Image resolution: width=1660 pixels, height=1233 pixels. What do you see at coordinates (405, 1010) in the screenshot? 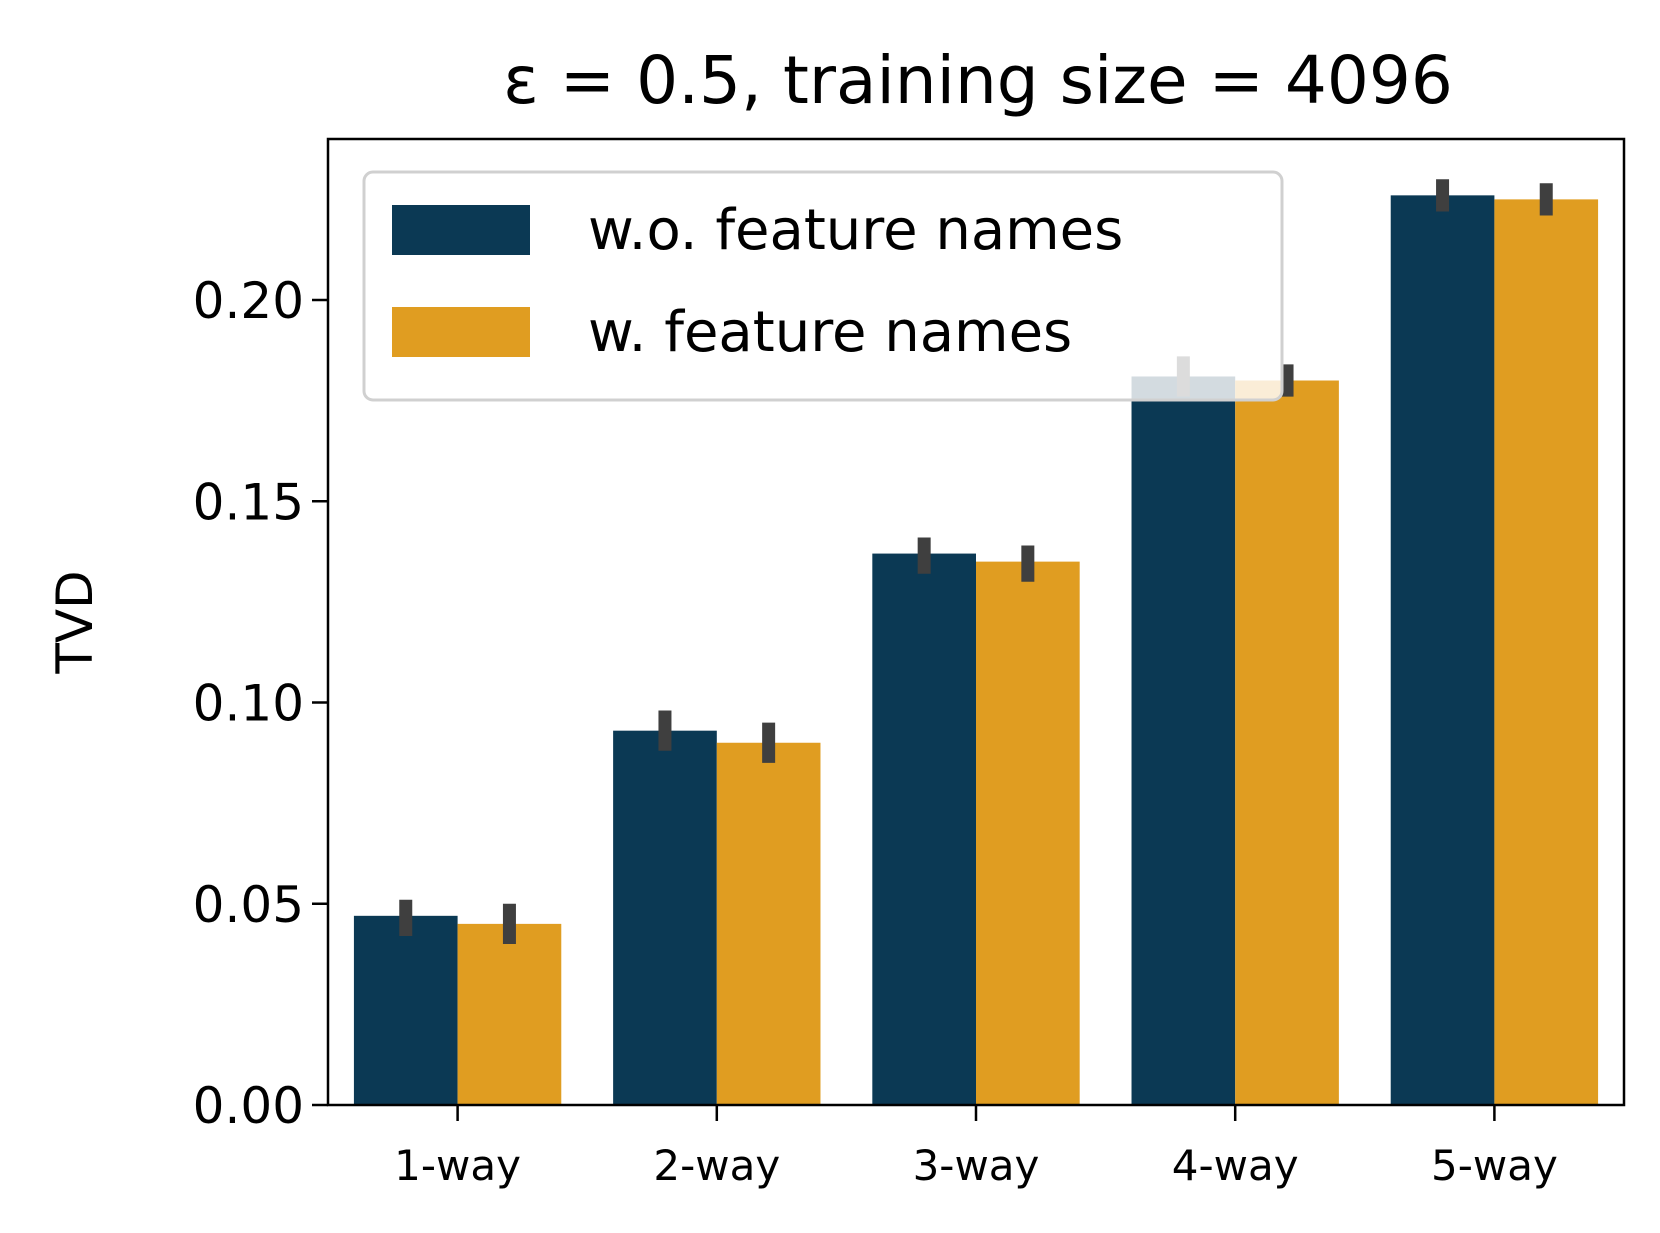
I see `bar-without-feature-names-1-way` at bounding box center [405, 1010].